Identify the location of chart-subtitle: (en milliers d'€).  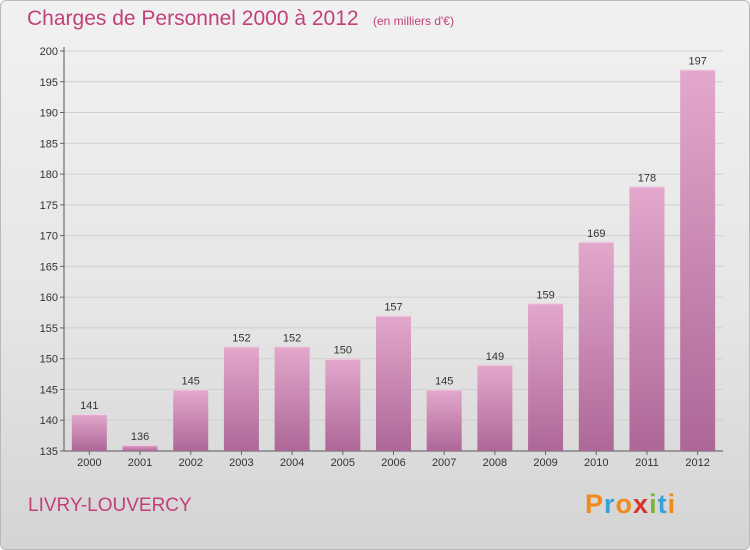
(413, 21).